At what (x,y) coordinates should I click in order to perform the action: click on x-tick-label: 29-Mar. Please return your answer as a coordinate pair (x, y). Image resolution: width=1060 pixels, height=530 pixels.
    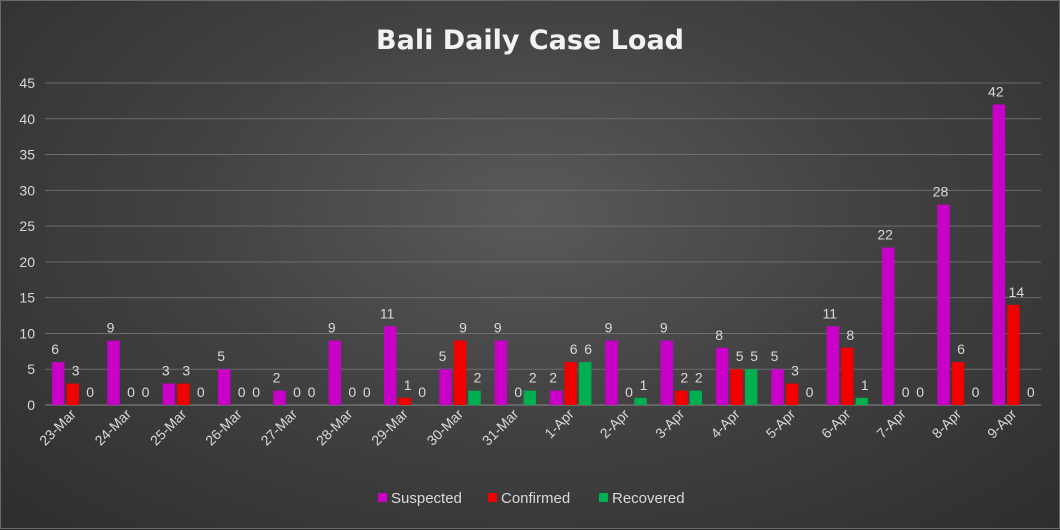
    Looking at the image, I should click on (389, 427).